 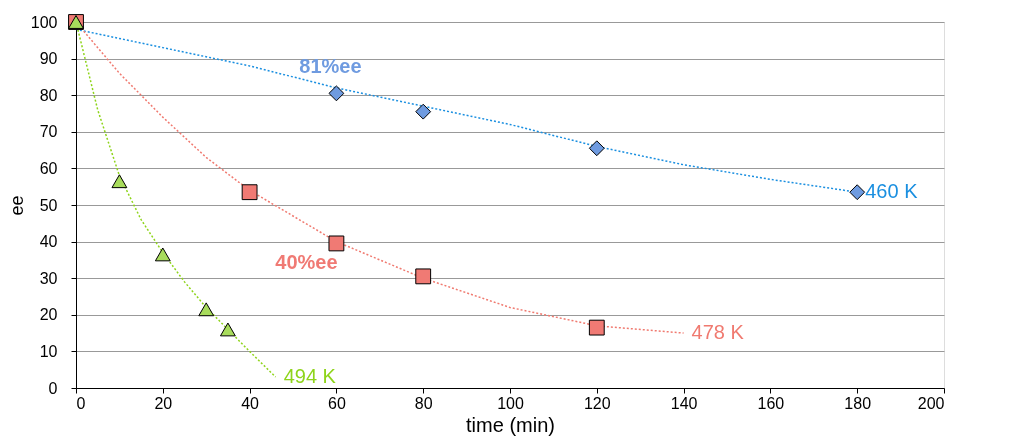 What do you see at coordinates (81, 403) in the screenshot?
I see `x-tick-label: 0` at bounding box center [81, 403].